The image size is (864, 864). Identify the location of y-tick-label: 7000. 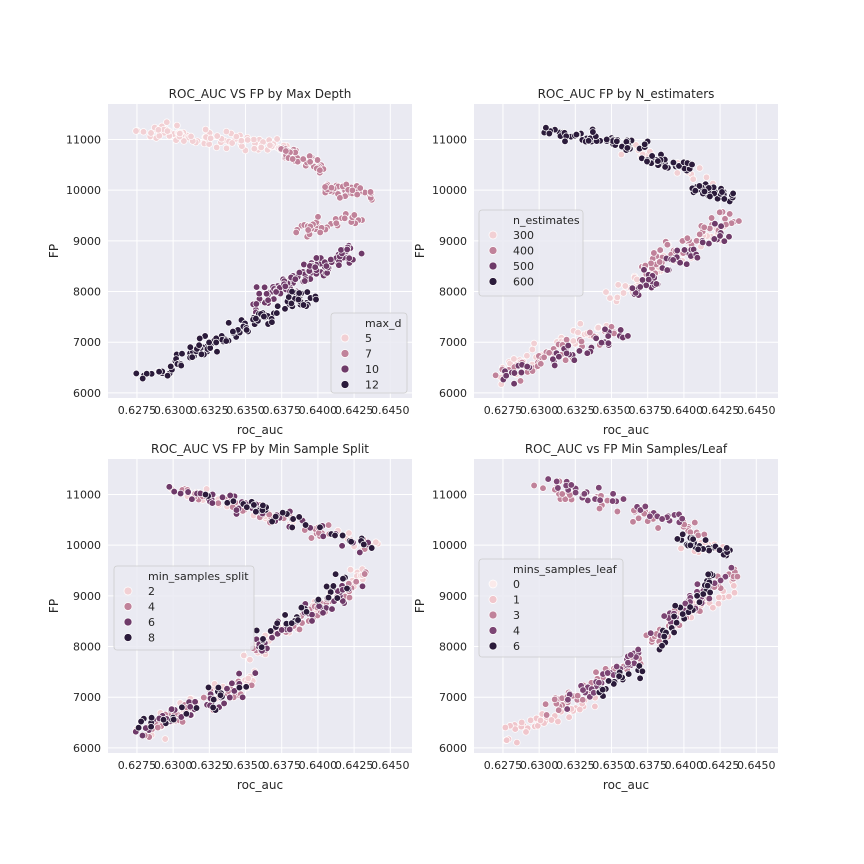
(453, 342).